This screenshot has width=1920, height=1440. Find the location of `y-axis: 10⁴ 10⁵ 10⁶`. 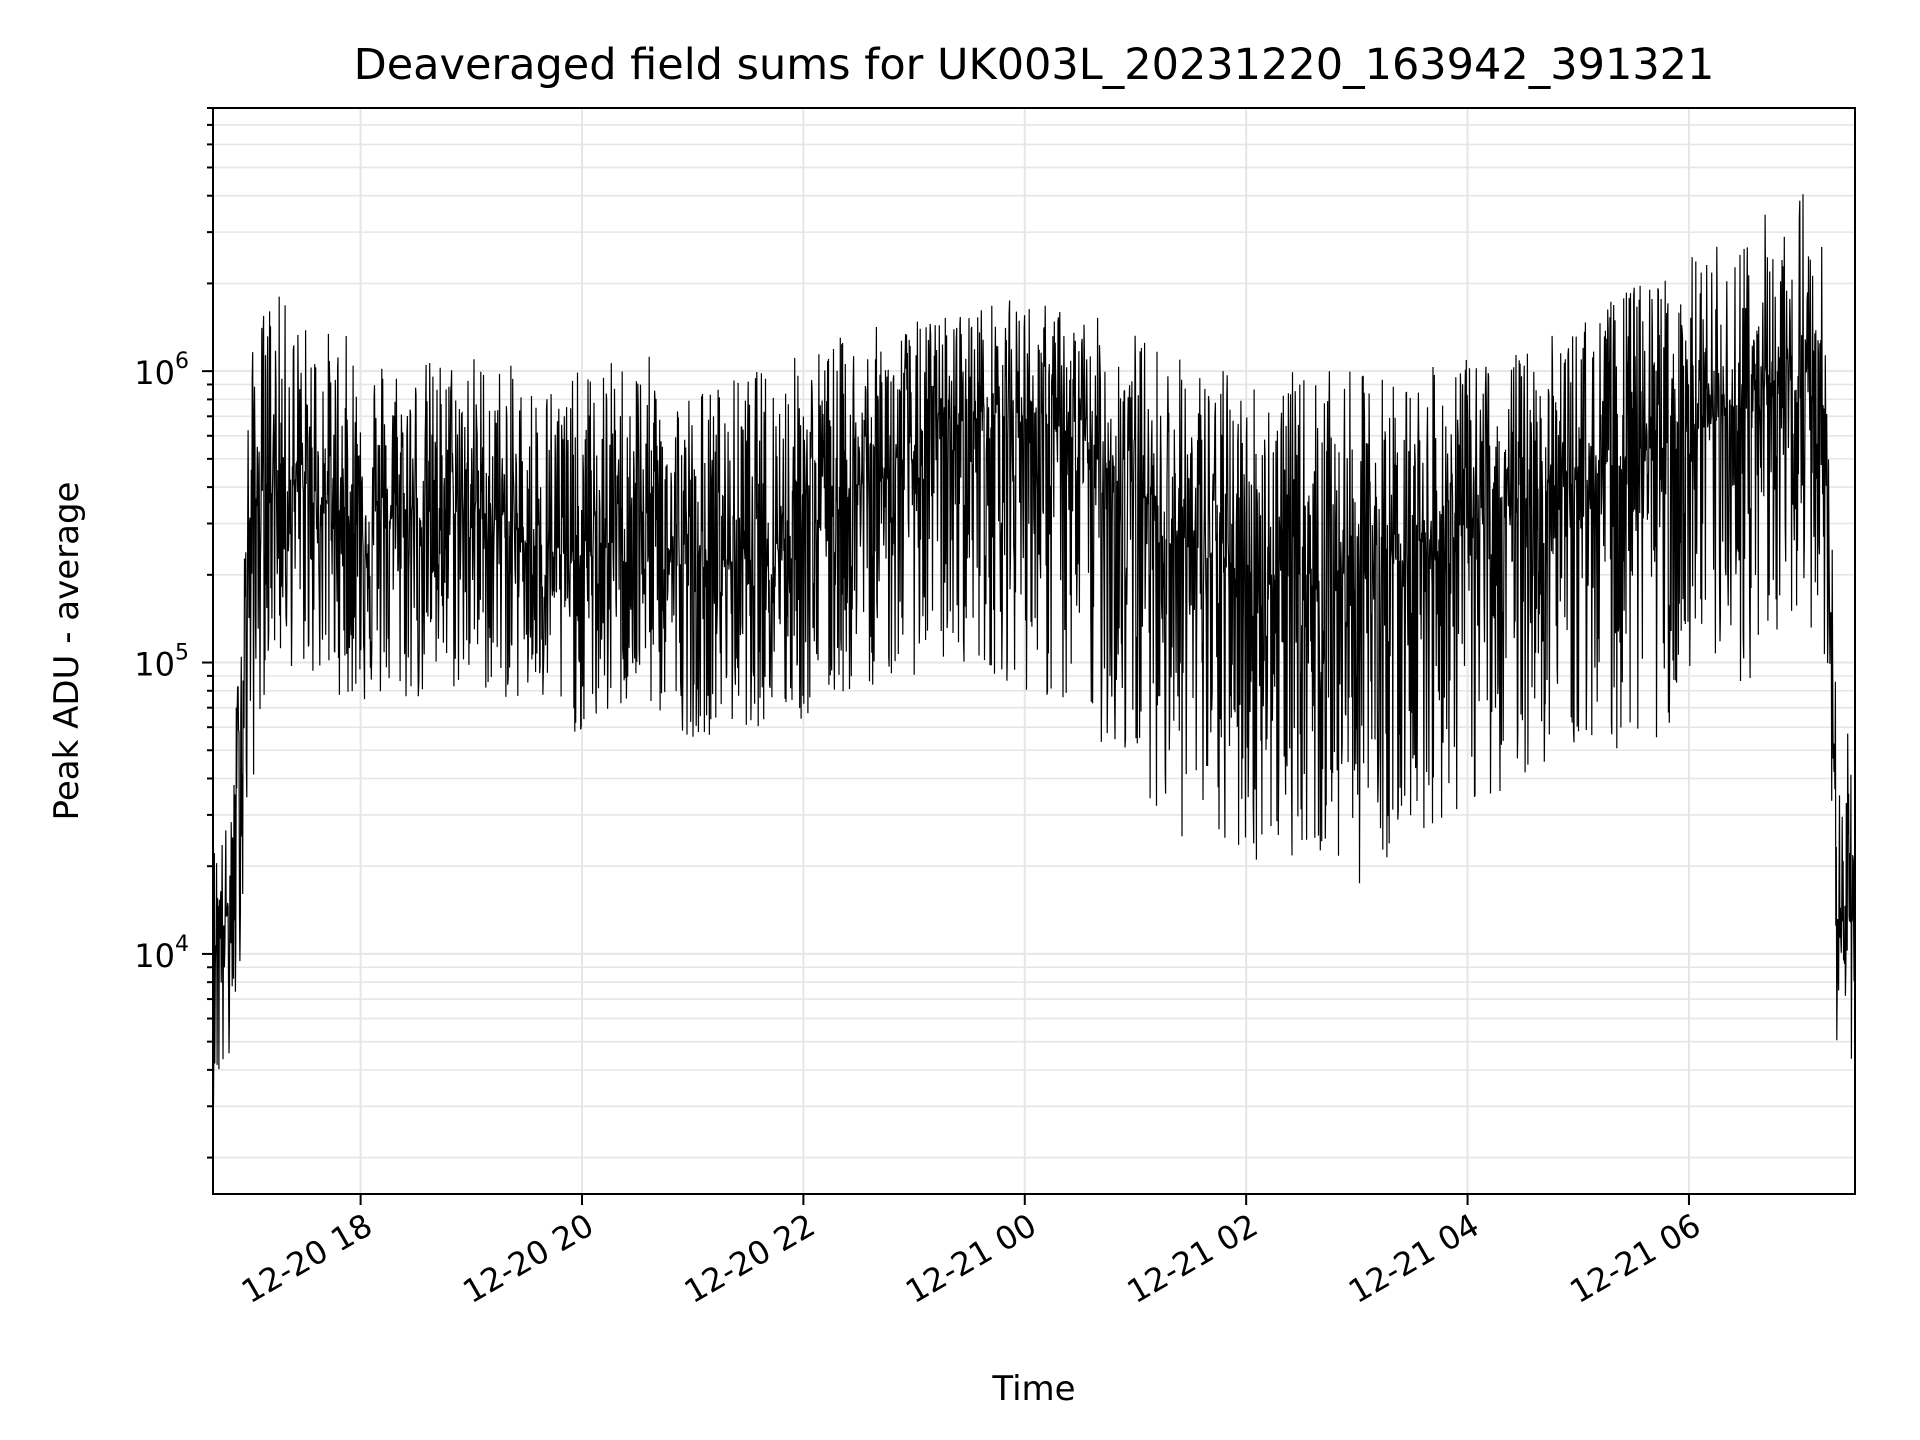

y-axis: 10⁴ 10⁵ 10⁶ is located at coordinates (173, 633).